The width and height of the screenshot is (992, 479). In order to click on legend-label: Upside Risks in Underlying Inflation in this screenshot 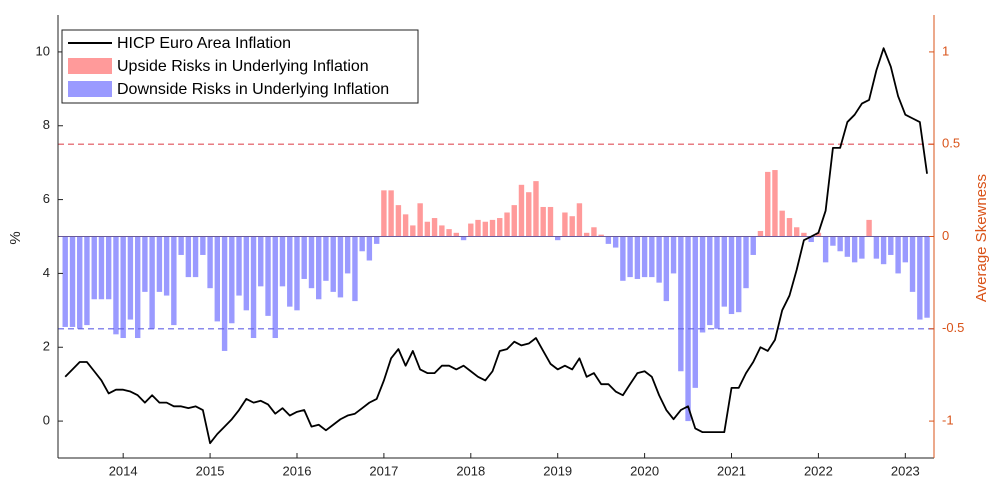, I will do `click(243, 66)`.